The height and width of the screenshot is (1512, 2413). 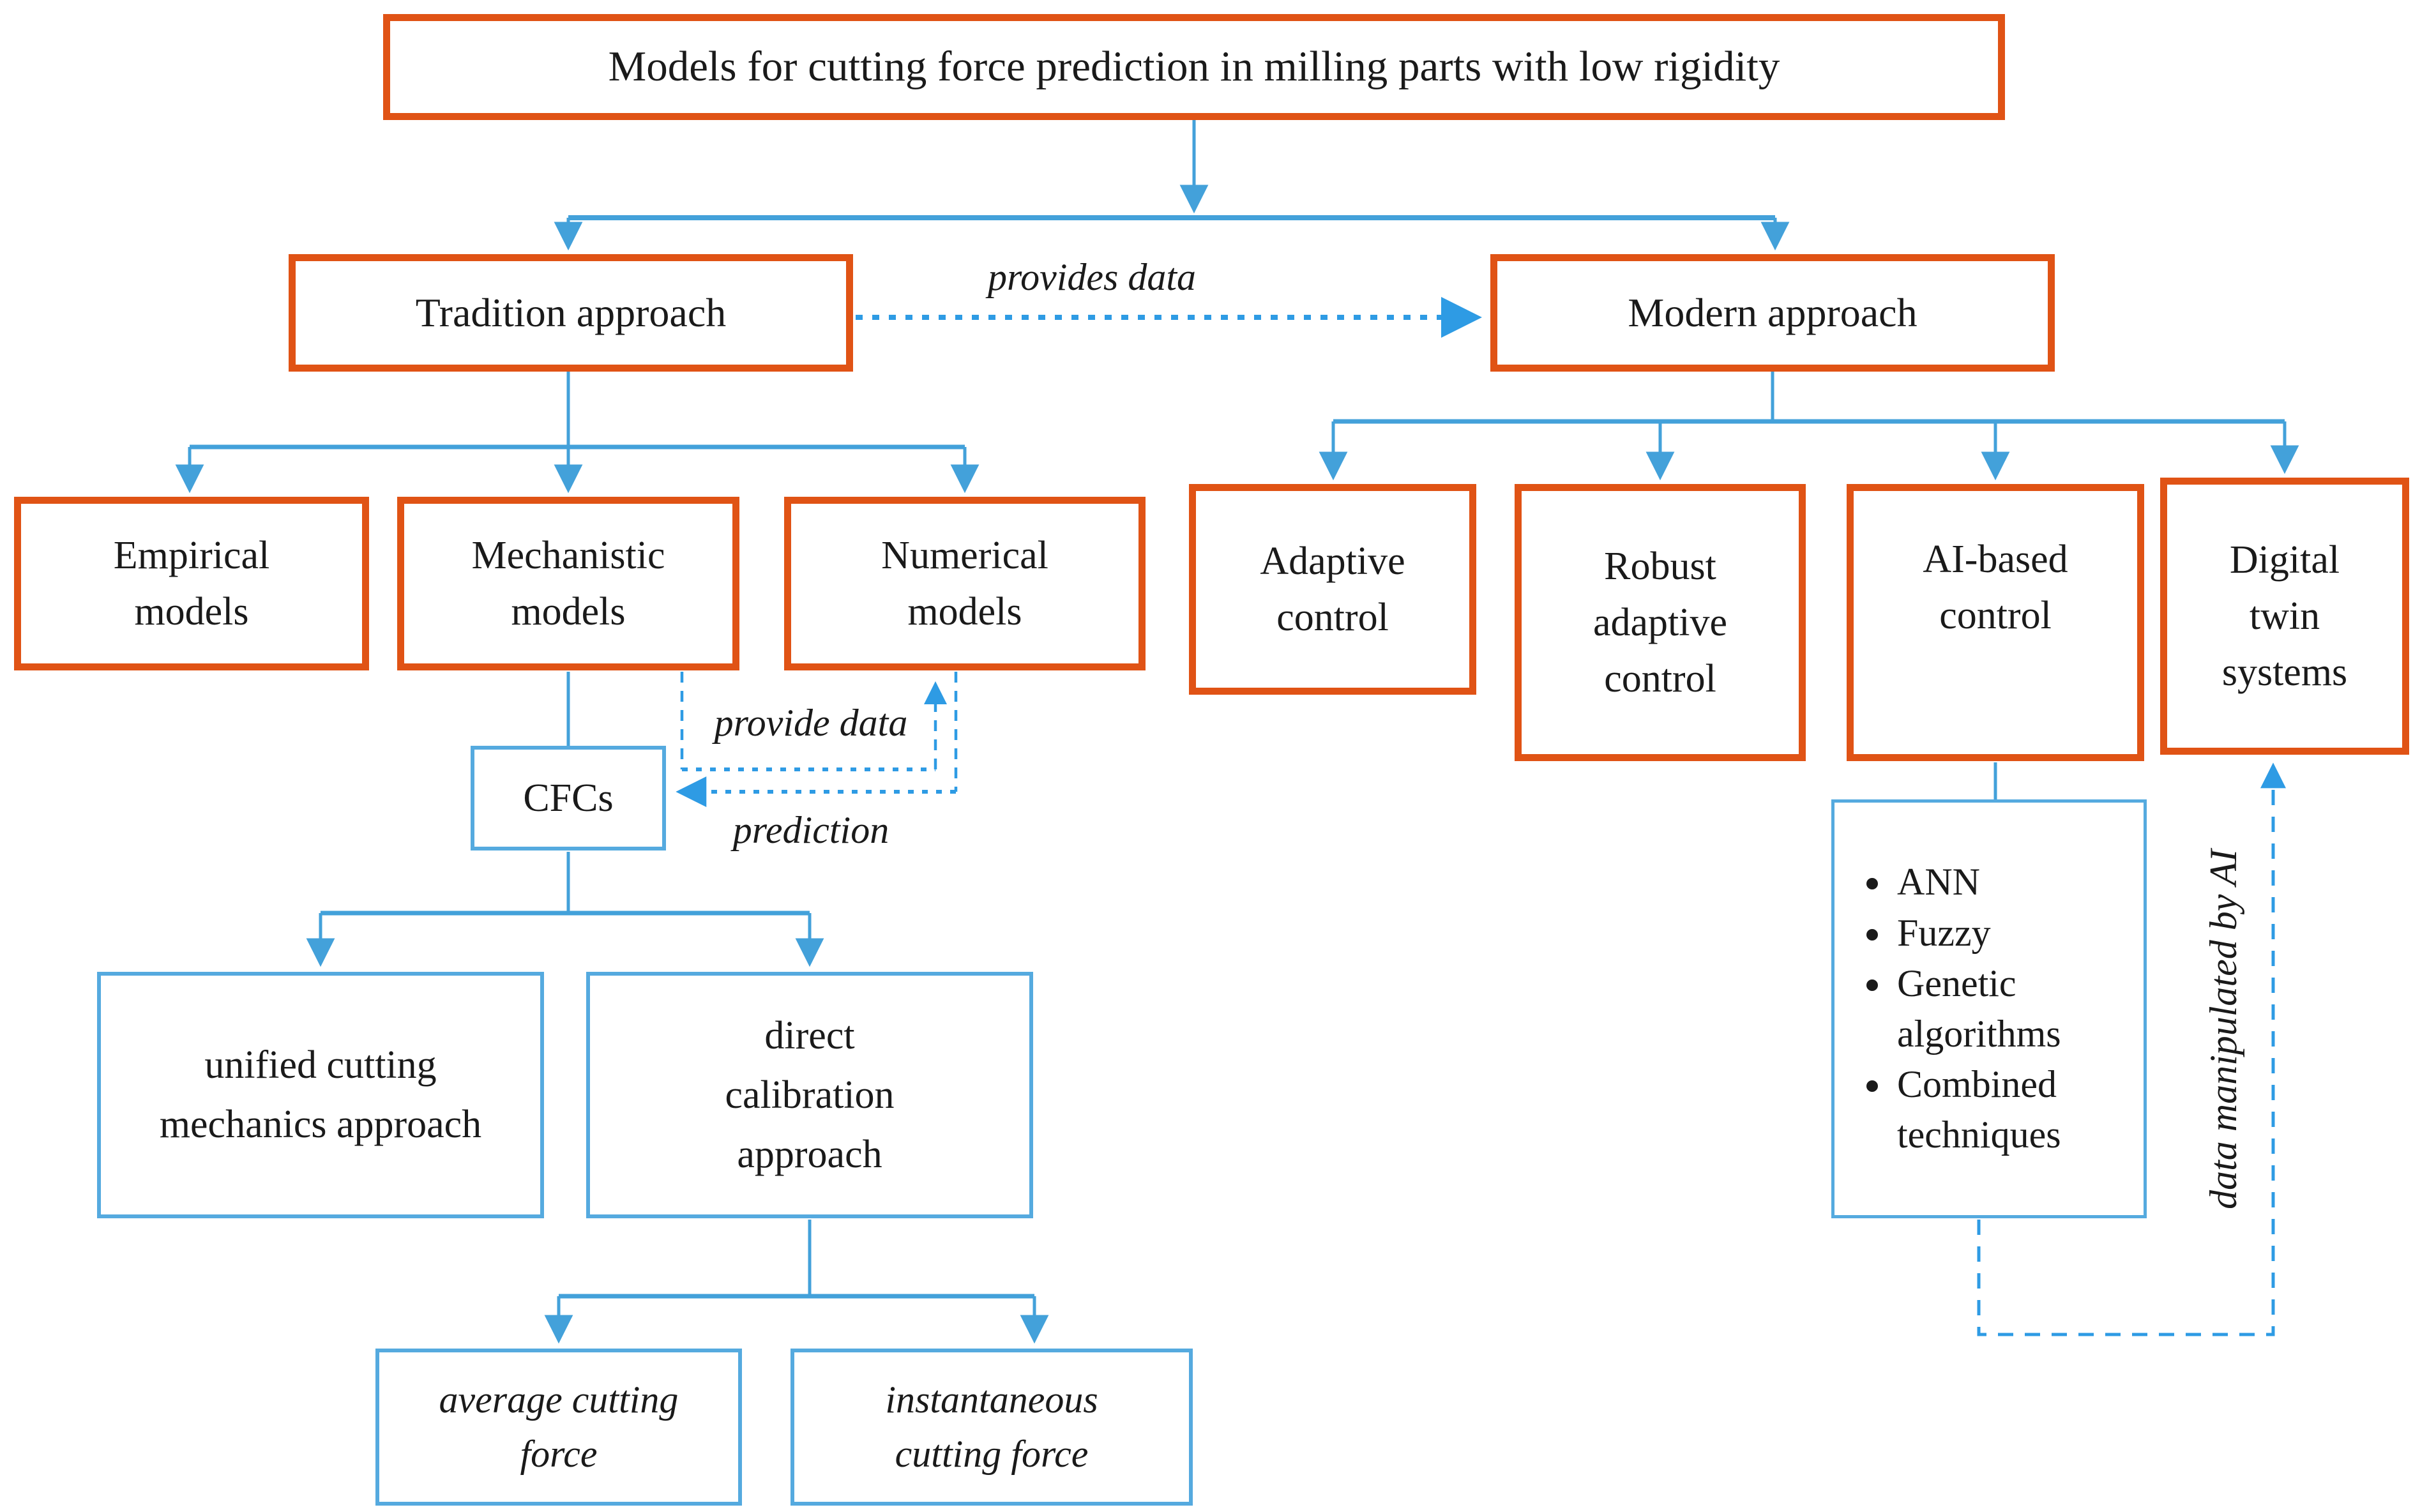 I want to click on node-adaptive-label: Adaptive control, so click(x=1332, y=589).